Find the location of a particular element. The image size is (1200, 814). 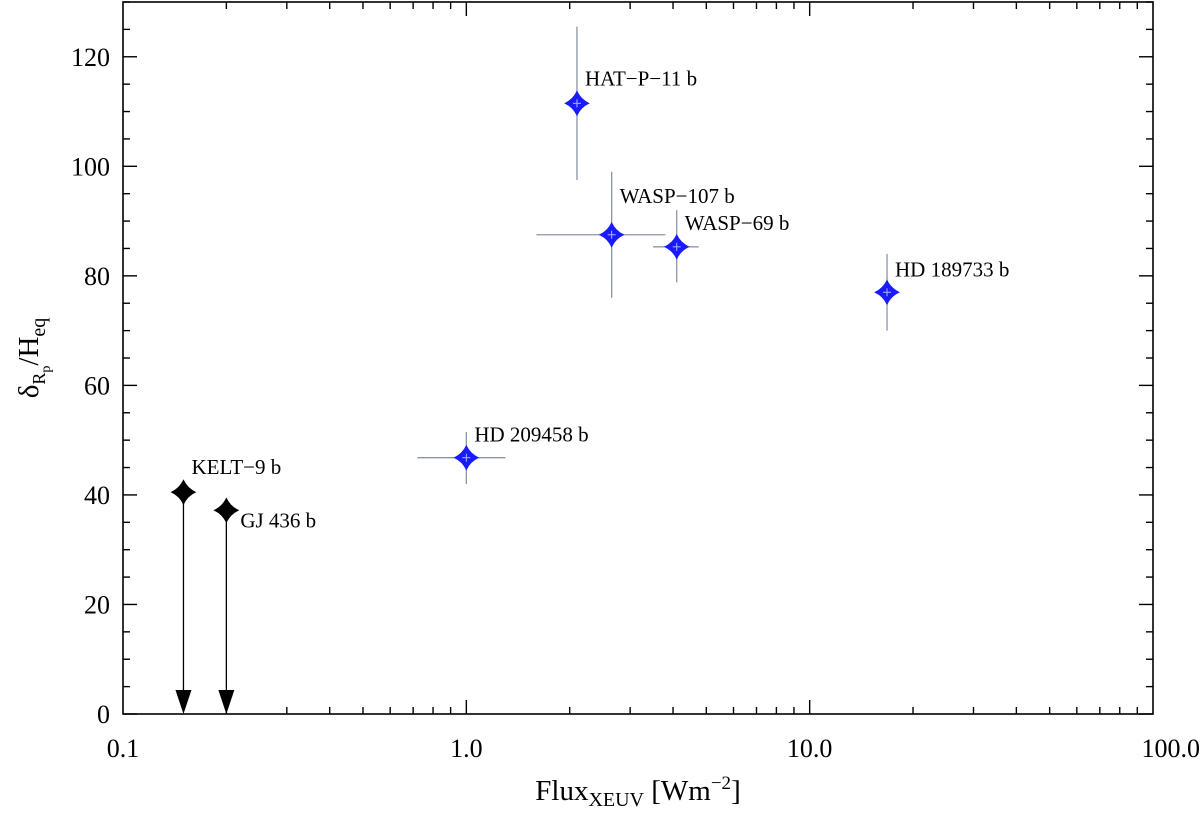

point-label: HD 209458 b is located at coordinates (531, 435).